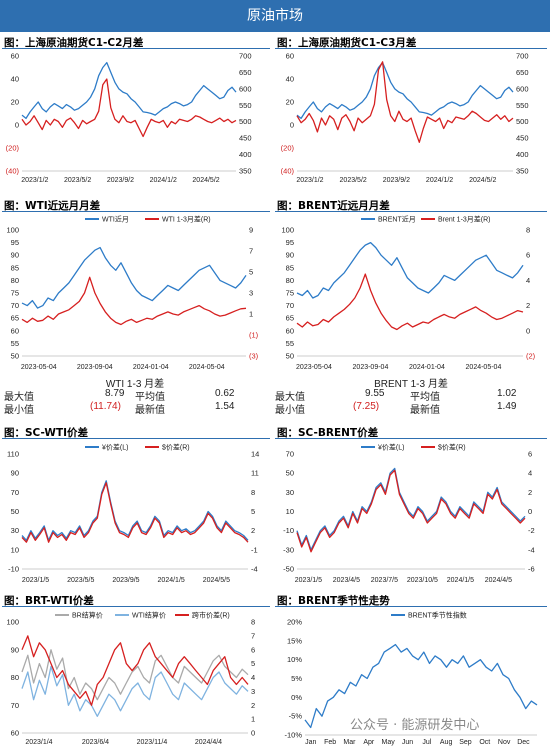 The image size is (550, 747). Describe the element at coordinates (245, 138) in the screenshot. I see `y-right-tick-label: 450` at that location.